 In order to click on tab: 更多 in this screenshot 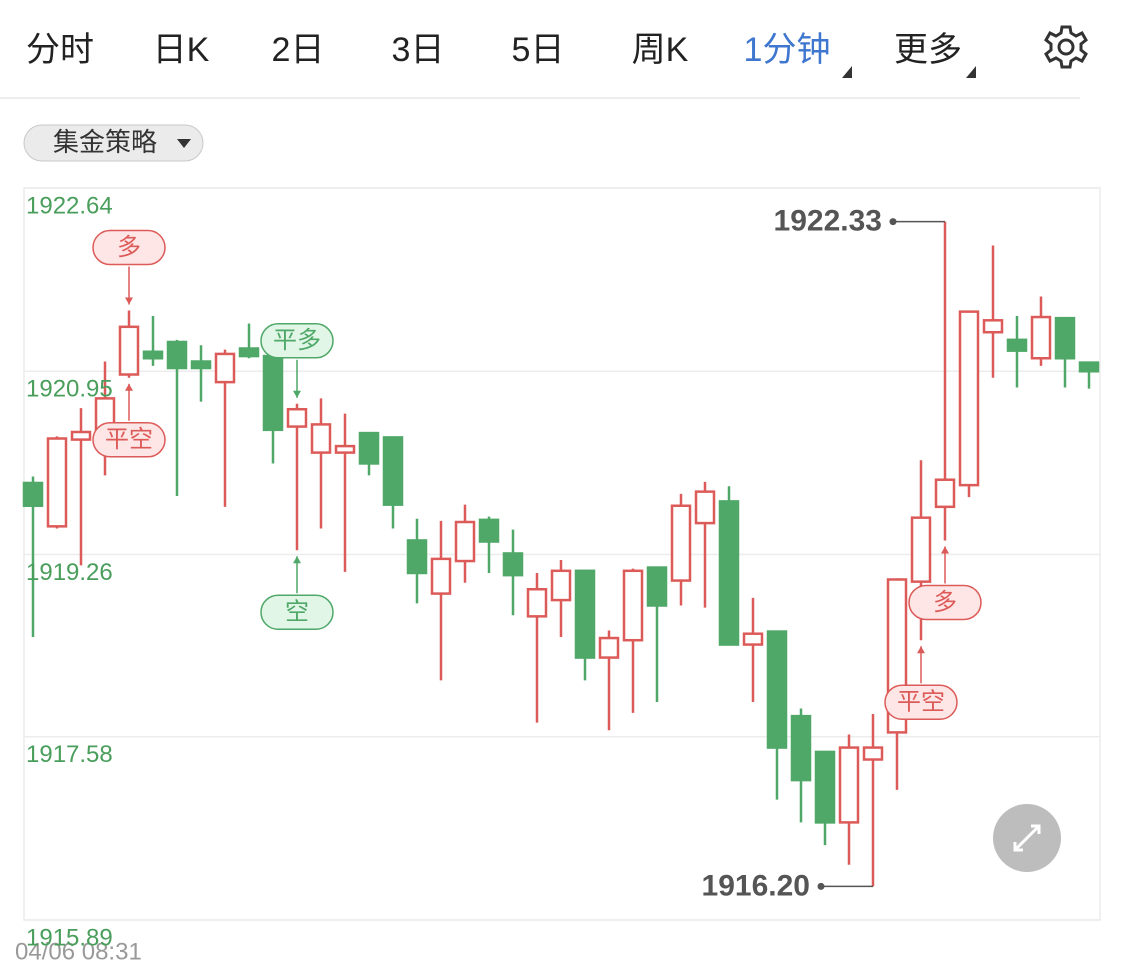, I will do `click(928, 50)`.